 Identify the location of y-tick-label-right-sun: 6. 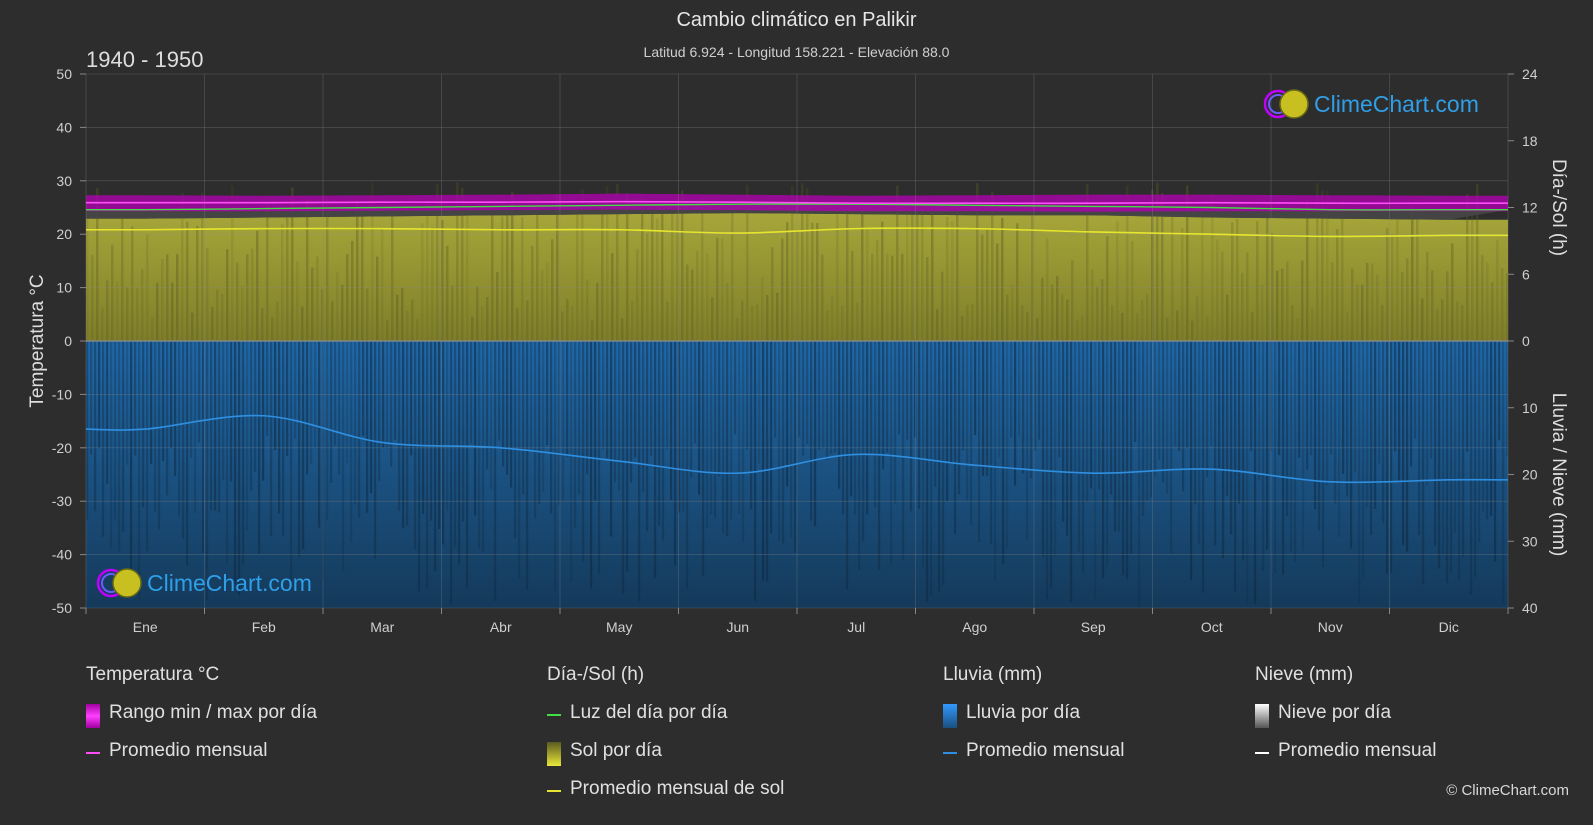
(1526, 274).